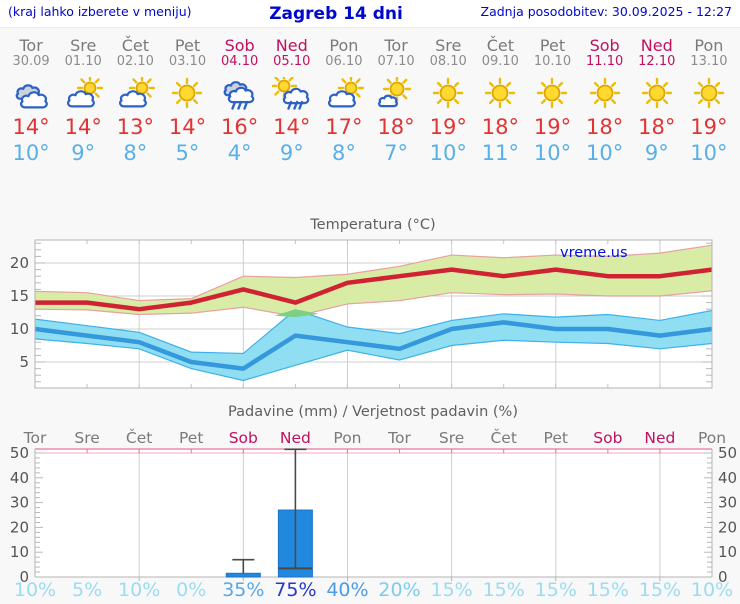  What do you see at coordinates (657, 120) in the screenshot?
I see `day-column: Ned 12.10 18° 9°` at bounding box center [657, 120].